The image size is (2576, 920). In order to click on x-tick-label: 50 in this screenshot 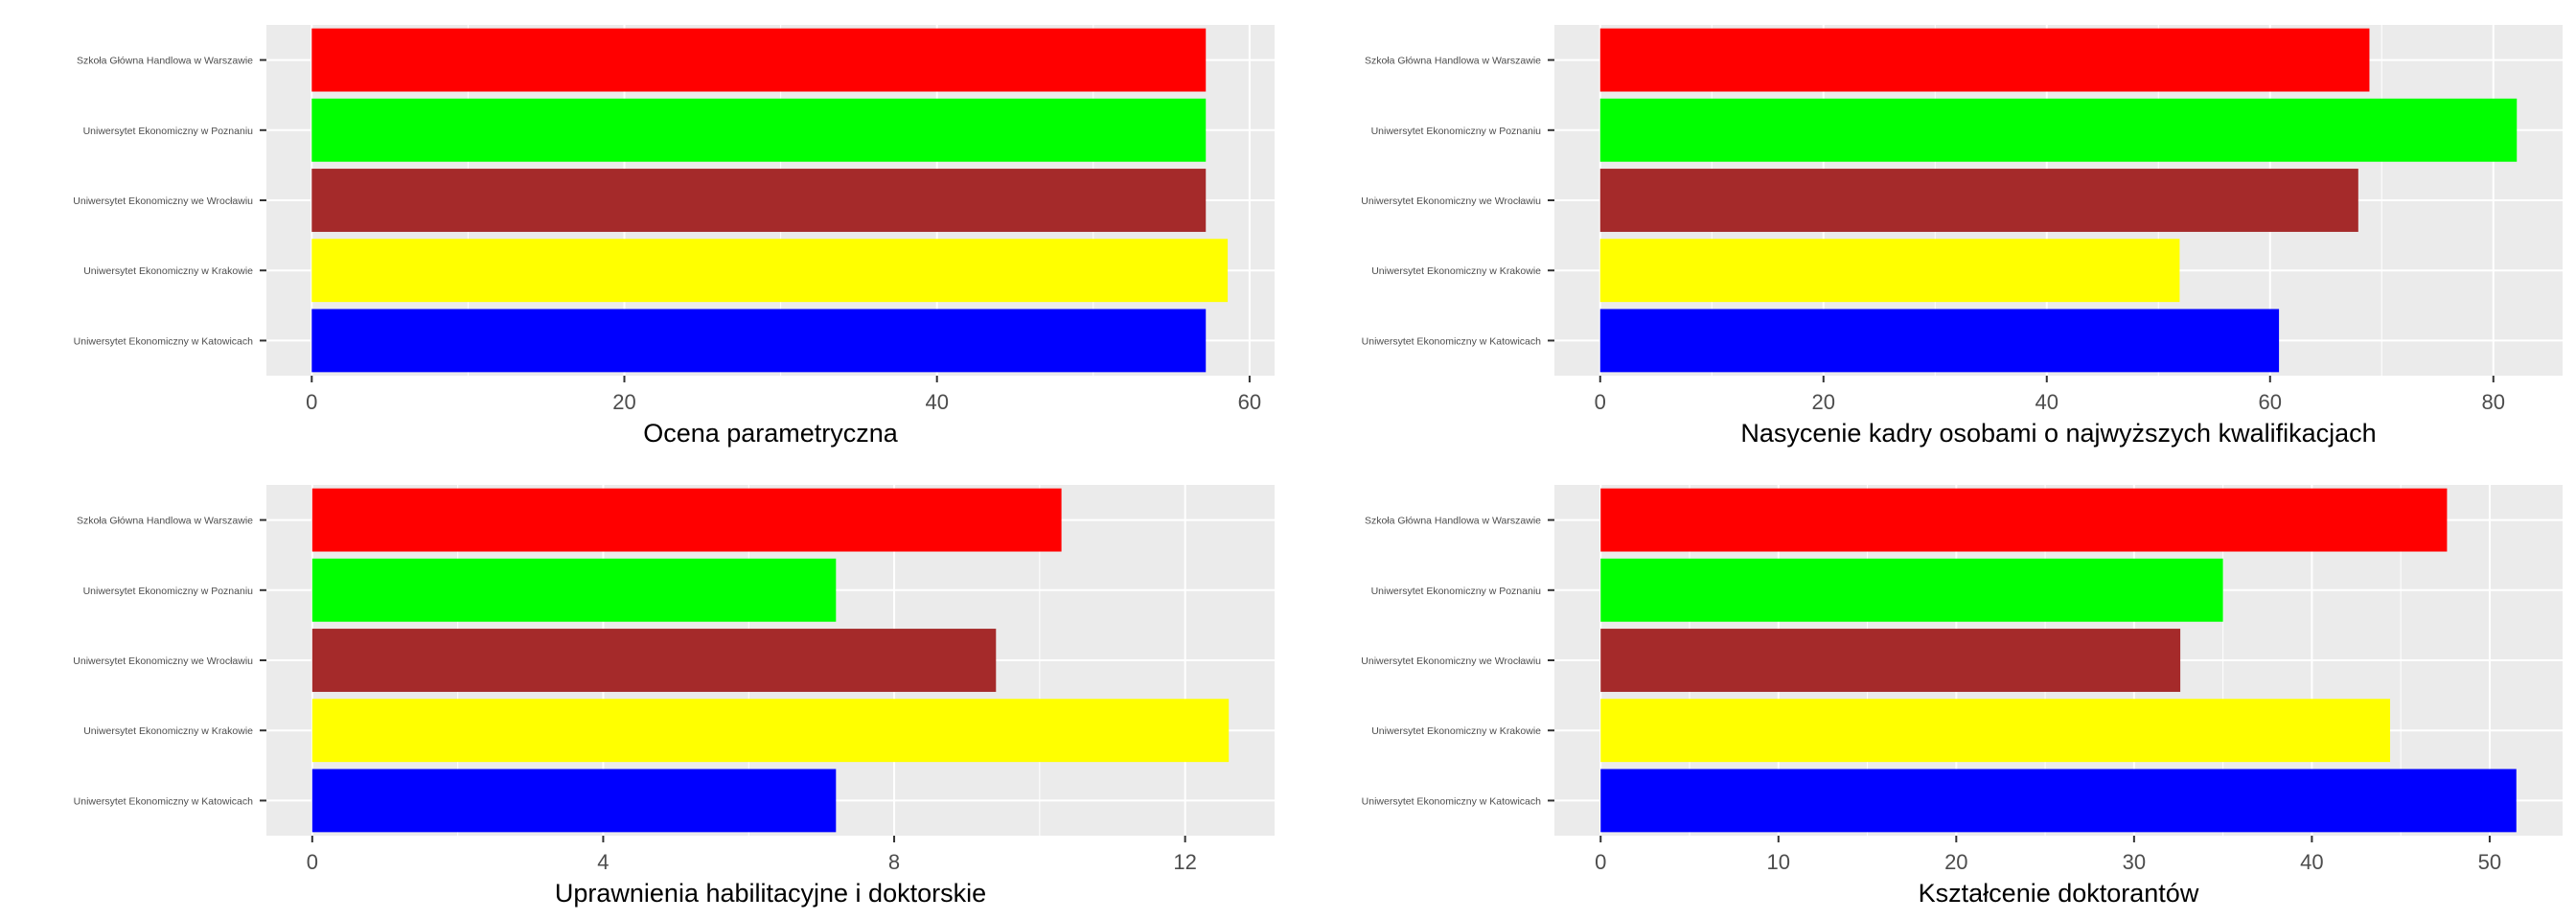, I will do `click(2489, 862)`.